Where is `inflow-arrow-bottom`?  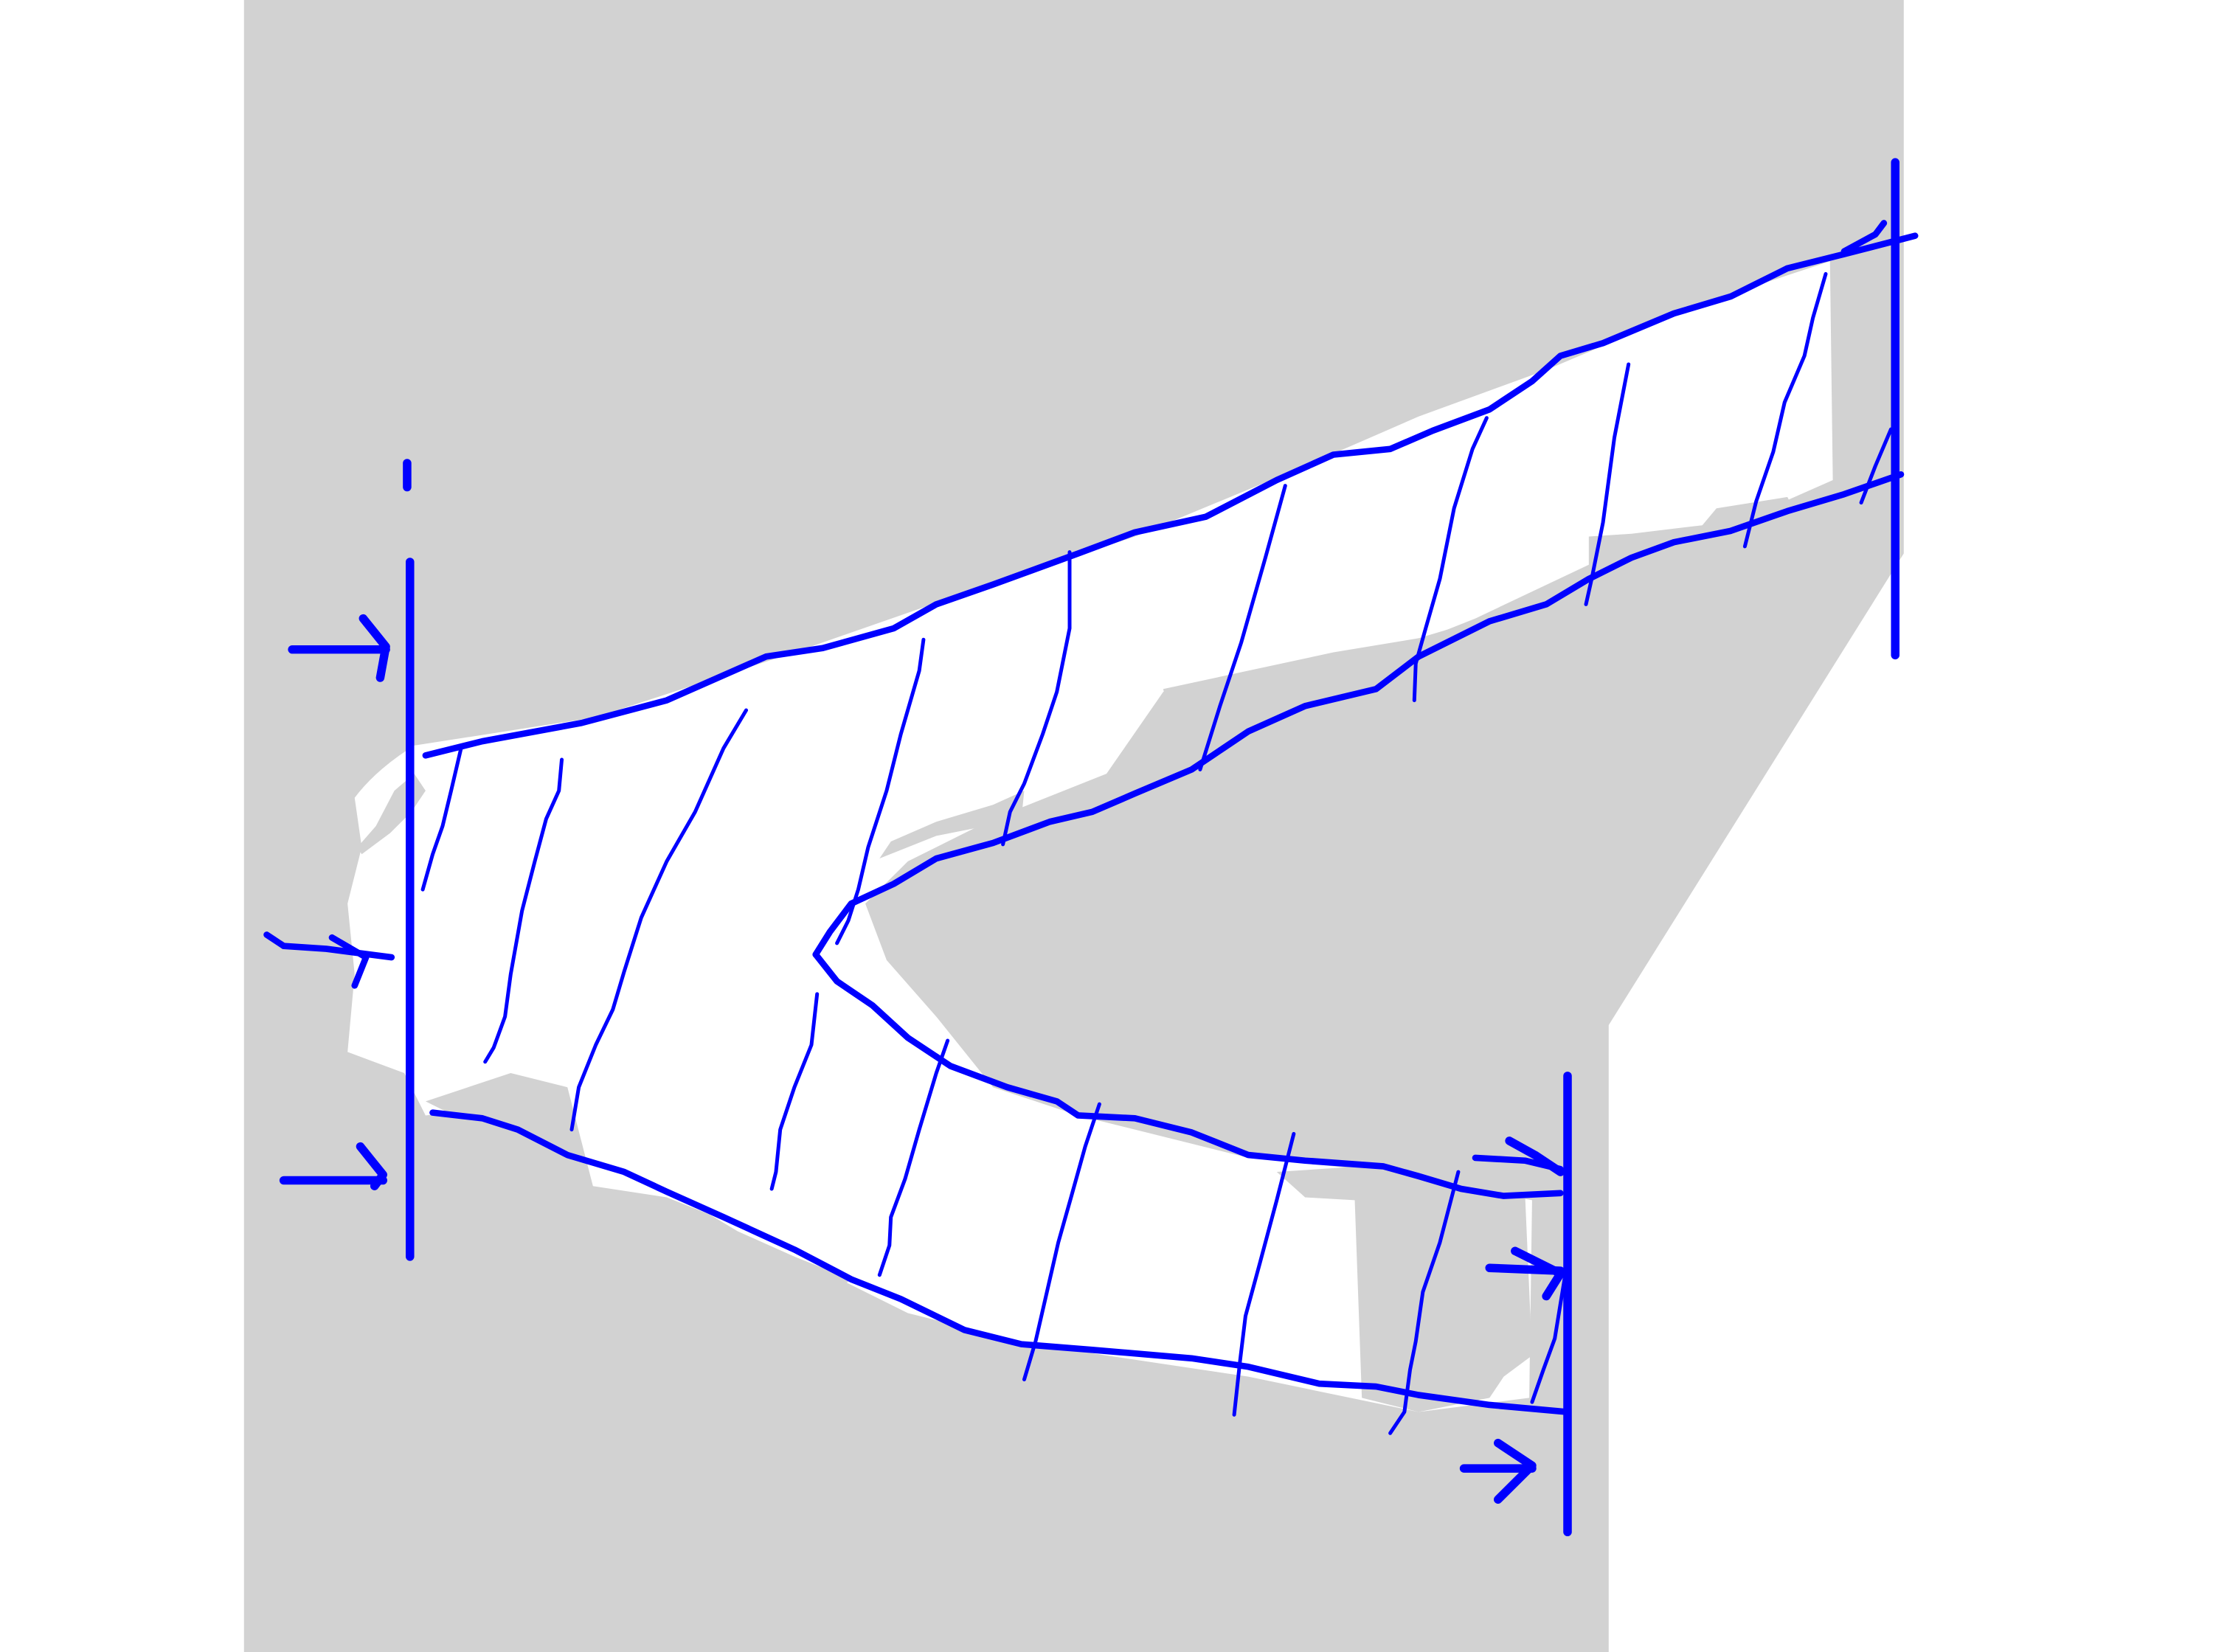
inflow-arrow-bottom is located at coordinates (333, 1166).